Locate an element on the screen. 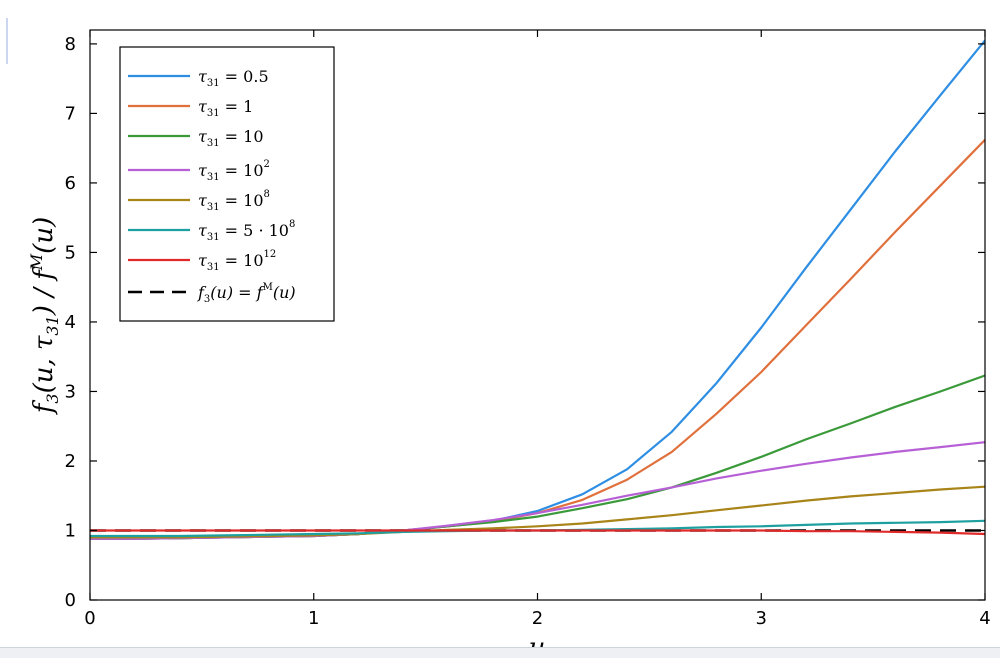 This screenshot has width=1000, height=658. legend-box is located at coordinates (227, 184).